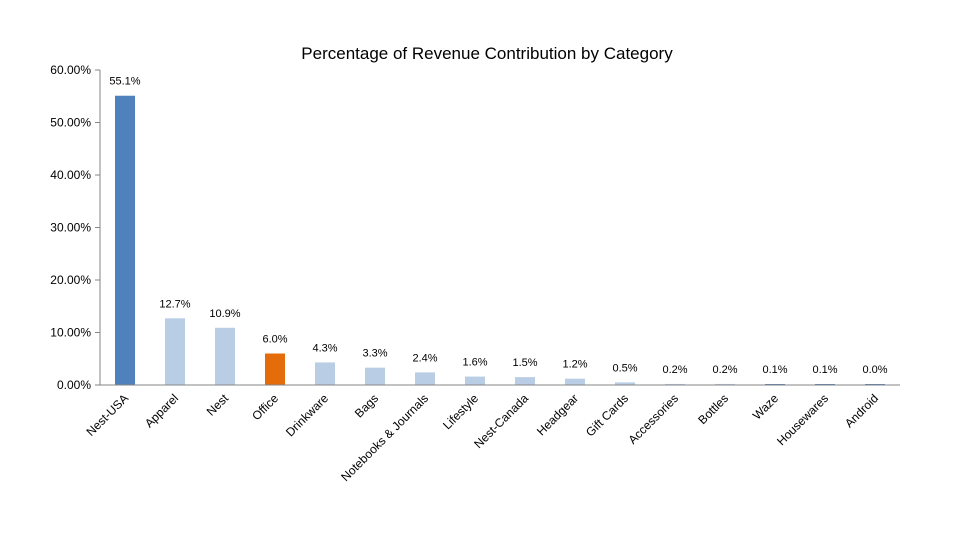 The height and width of the screenshot is (540, 960). I want to click on data-label: 1.2%, so click(574, 365).